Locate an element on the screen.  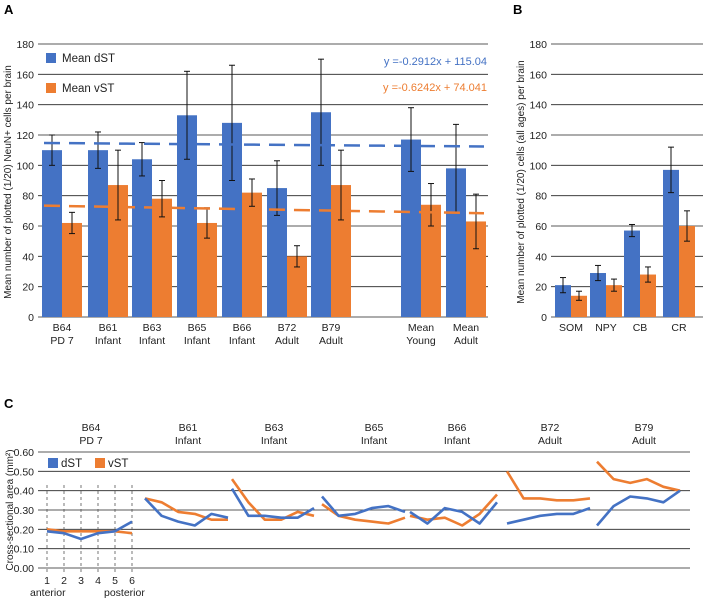
x-tick-label: Mean is located at coordinates (466, 328).